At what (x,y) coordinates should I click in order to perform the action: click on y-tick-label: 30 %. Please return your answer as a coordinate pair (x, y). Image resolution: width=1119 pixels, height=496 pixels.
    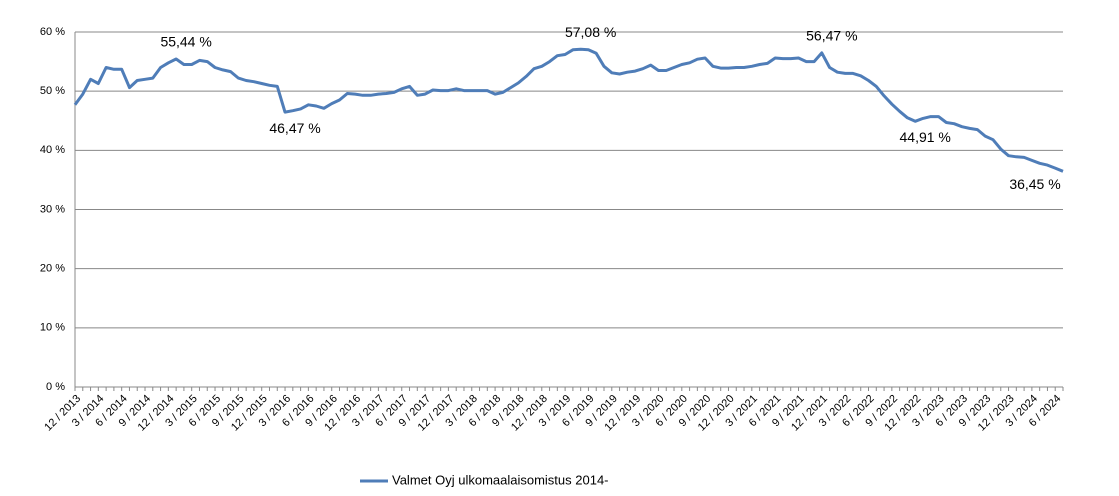
    Looking at the image, I should click on (52, 209).